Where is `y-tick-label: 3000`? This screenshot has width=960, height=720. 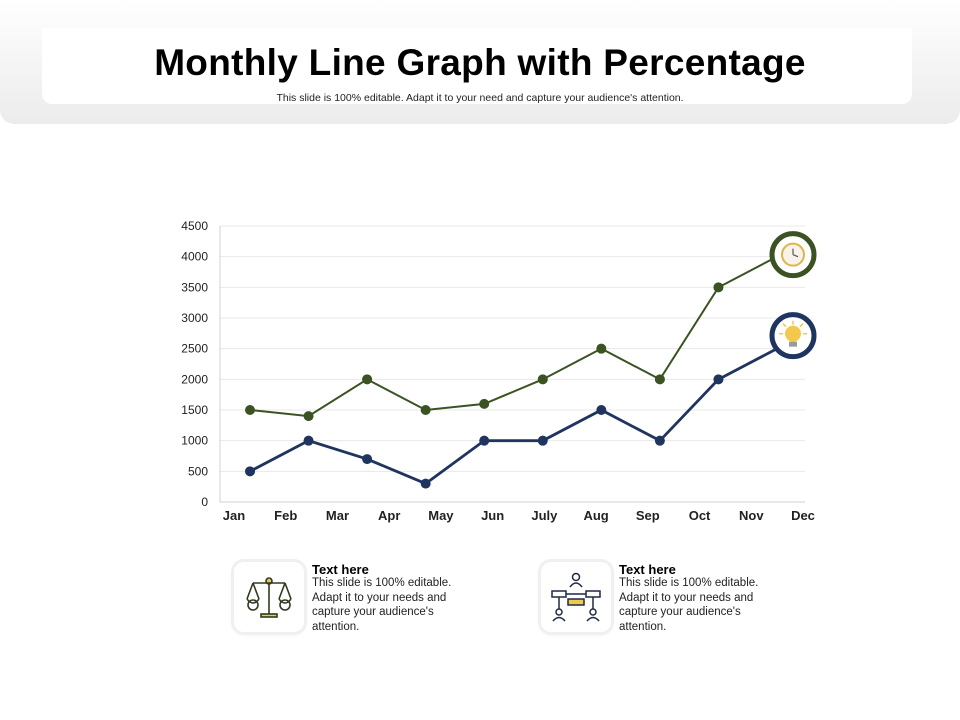 y-tick-label: 3000 is located at coordinates (194, 318).